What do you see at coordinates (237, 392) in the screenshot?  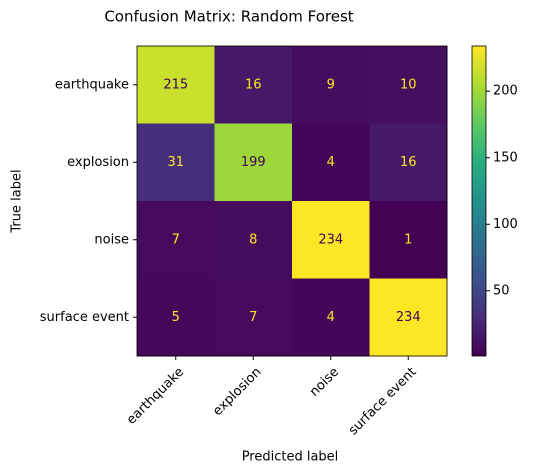 I see `x-tick-label: explosion` at bounding box center [237, 392].